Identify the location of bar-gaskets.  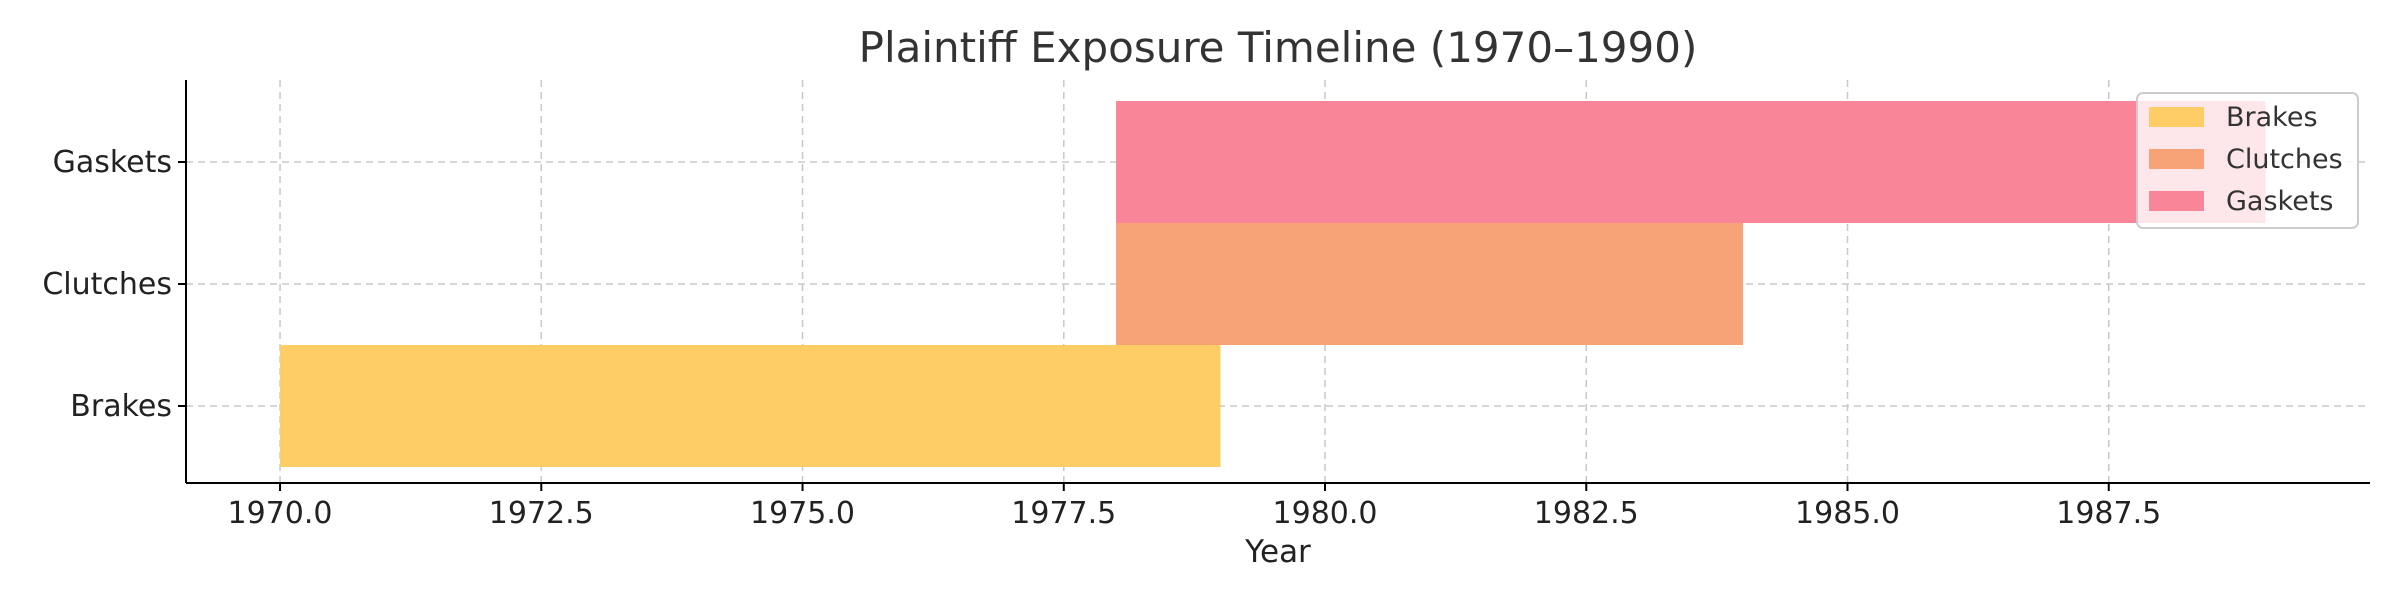
(1691, 162).